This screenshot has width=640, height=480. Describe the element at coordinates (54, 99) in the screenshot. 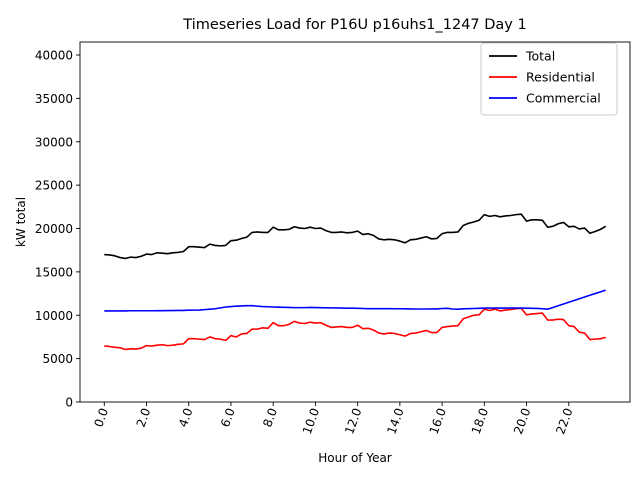

I see `y-tick-label: 35000` at that location.